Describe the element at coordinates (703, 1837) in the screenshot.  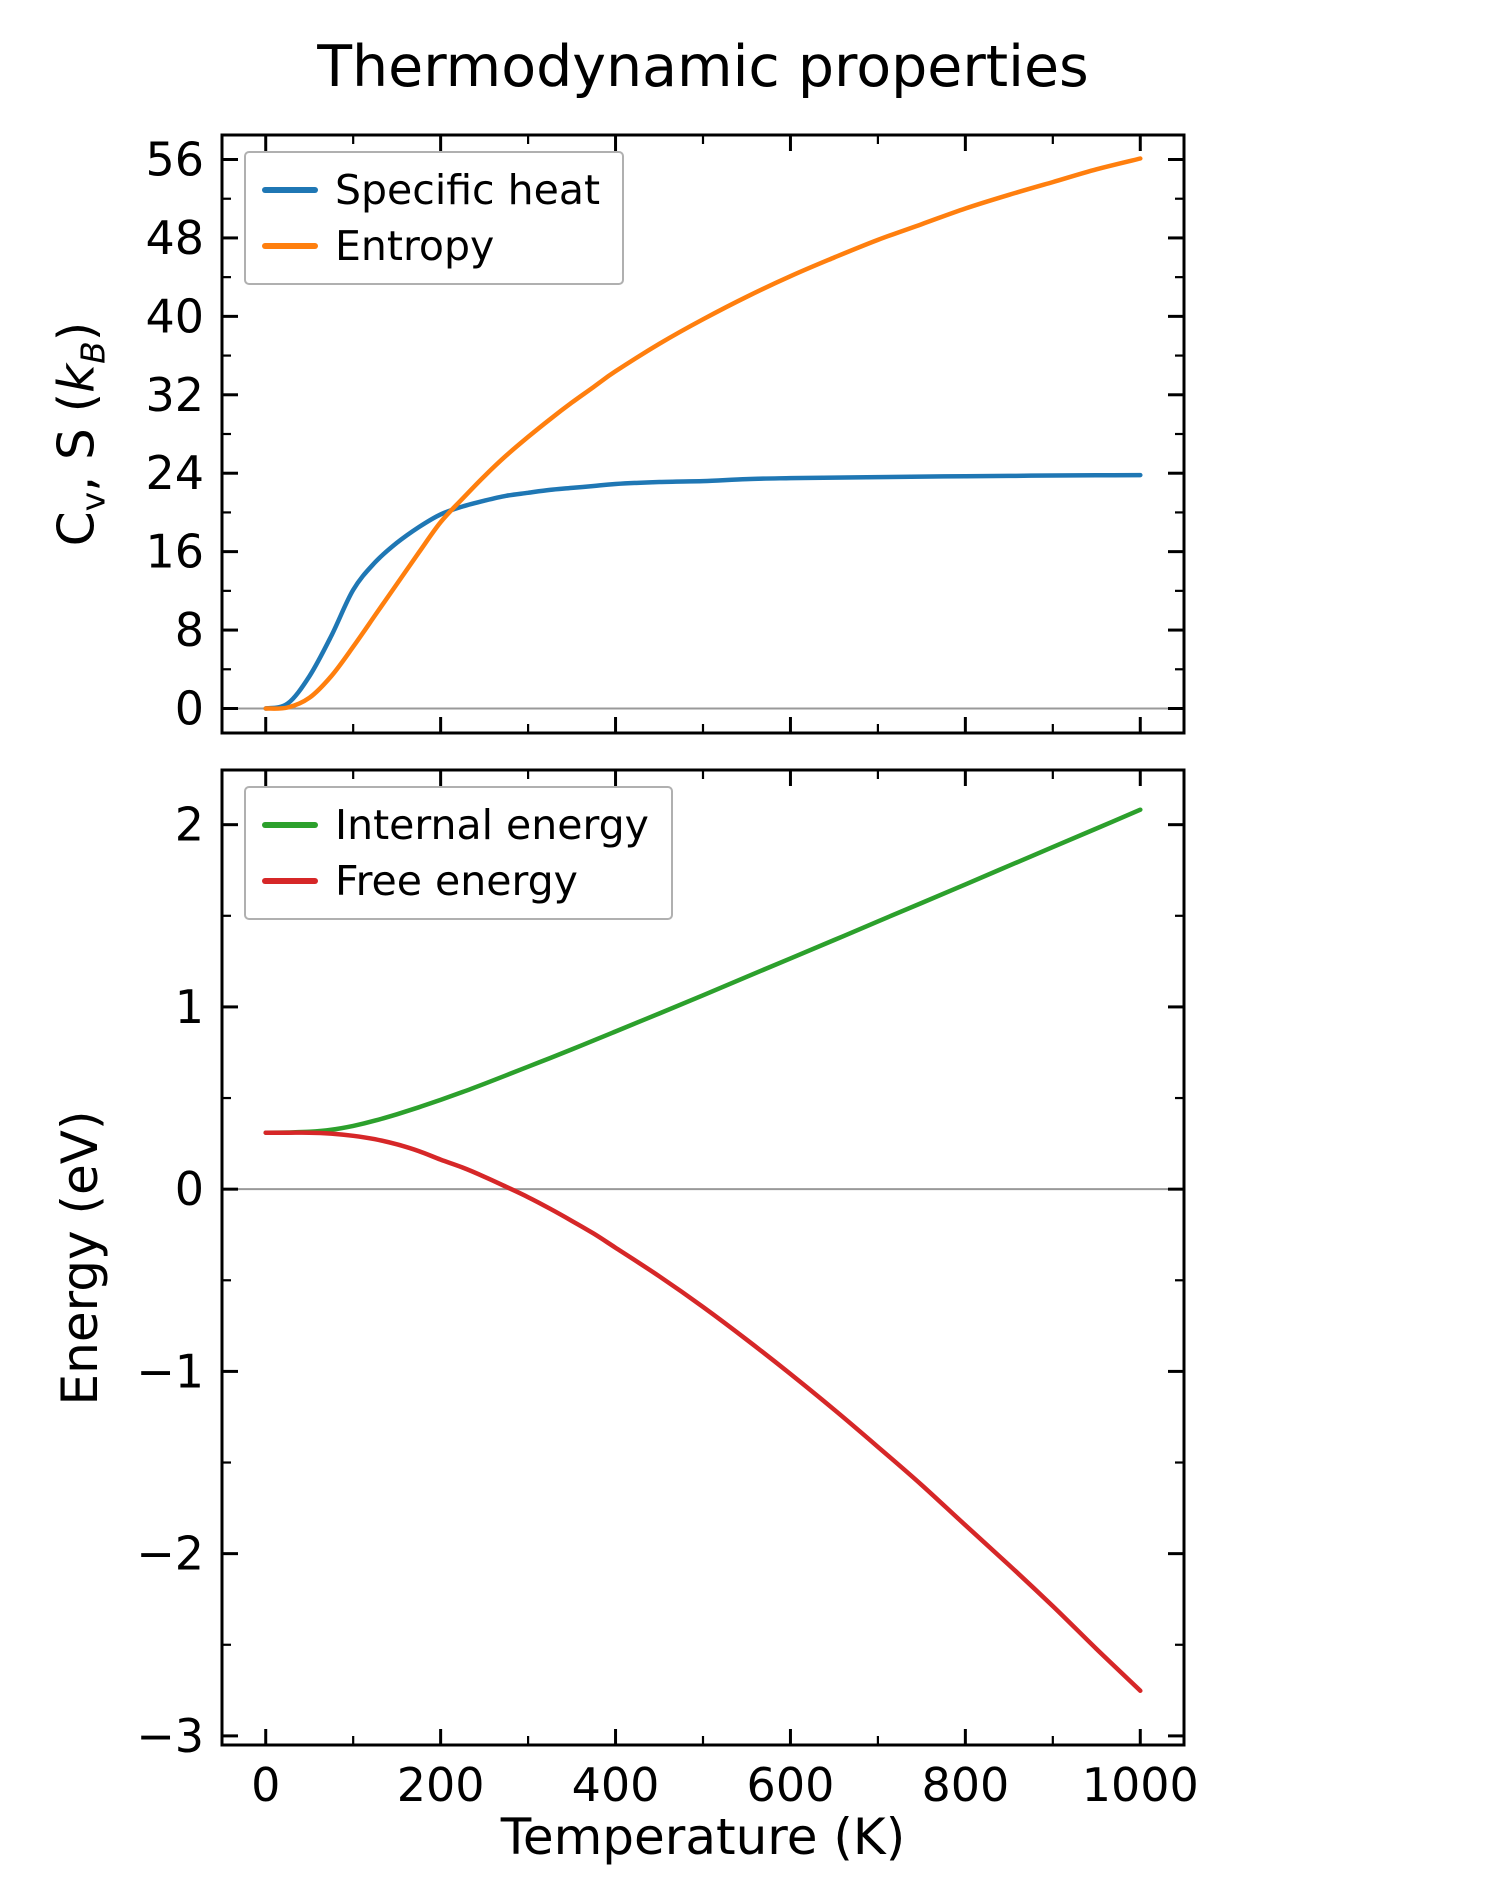
I see `x-axis-label: Temperature (K)` at that location.